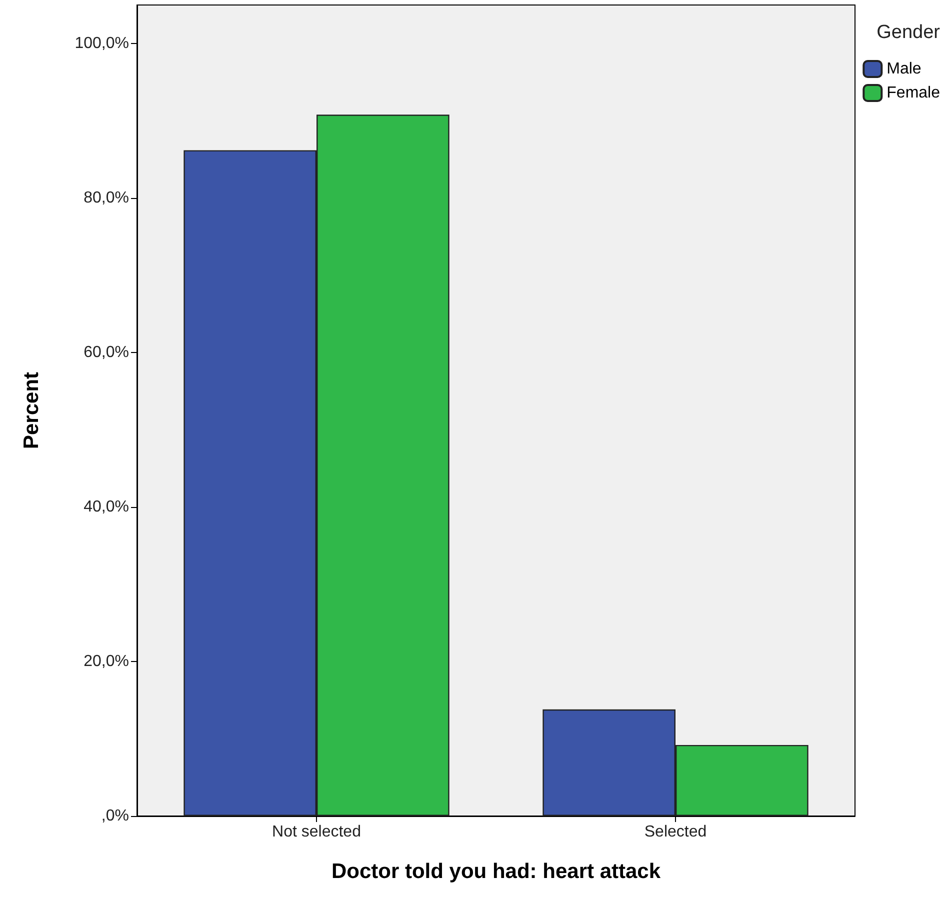 The image size is (947, 902). What do you see at coordinates (675, 832) in the screenshot?
I see `x-tick-label: Selected` at bounding box center [675, 832].